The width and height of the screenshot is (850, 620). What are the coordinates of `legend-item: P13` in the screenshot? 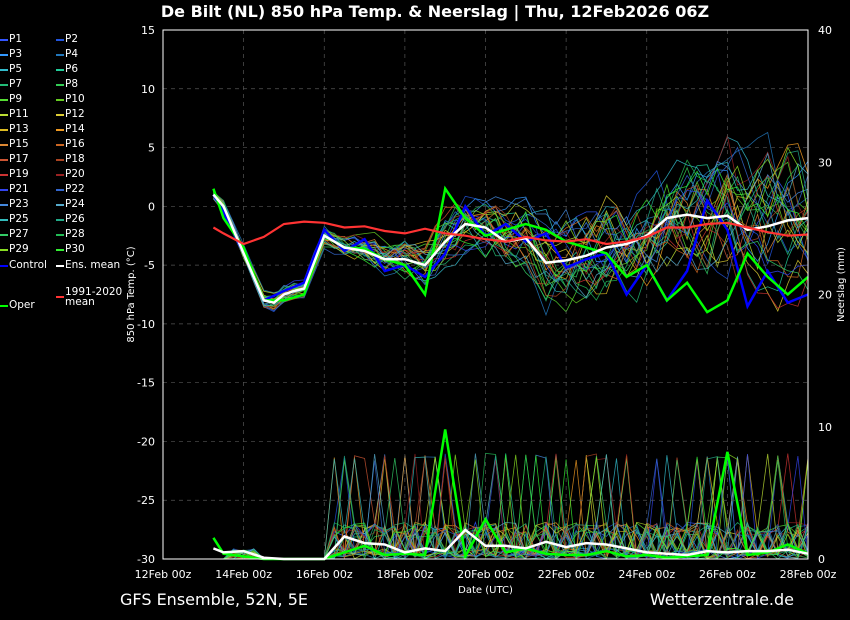 It's located at (14, 129).